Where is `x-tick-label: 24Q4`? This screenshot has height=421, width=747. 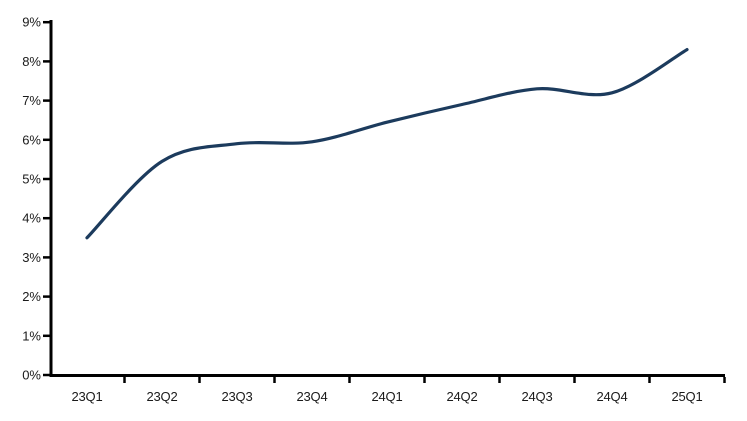
x-tick-label: 24Q4 is located at coordinates (611, 396).